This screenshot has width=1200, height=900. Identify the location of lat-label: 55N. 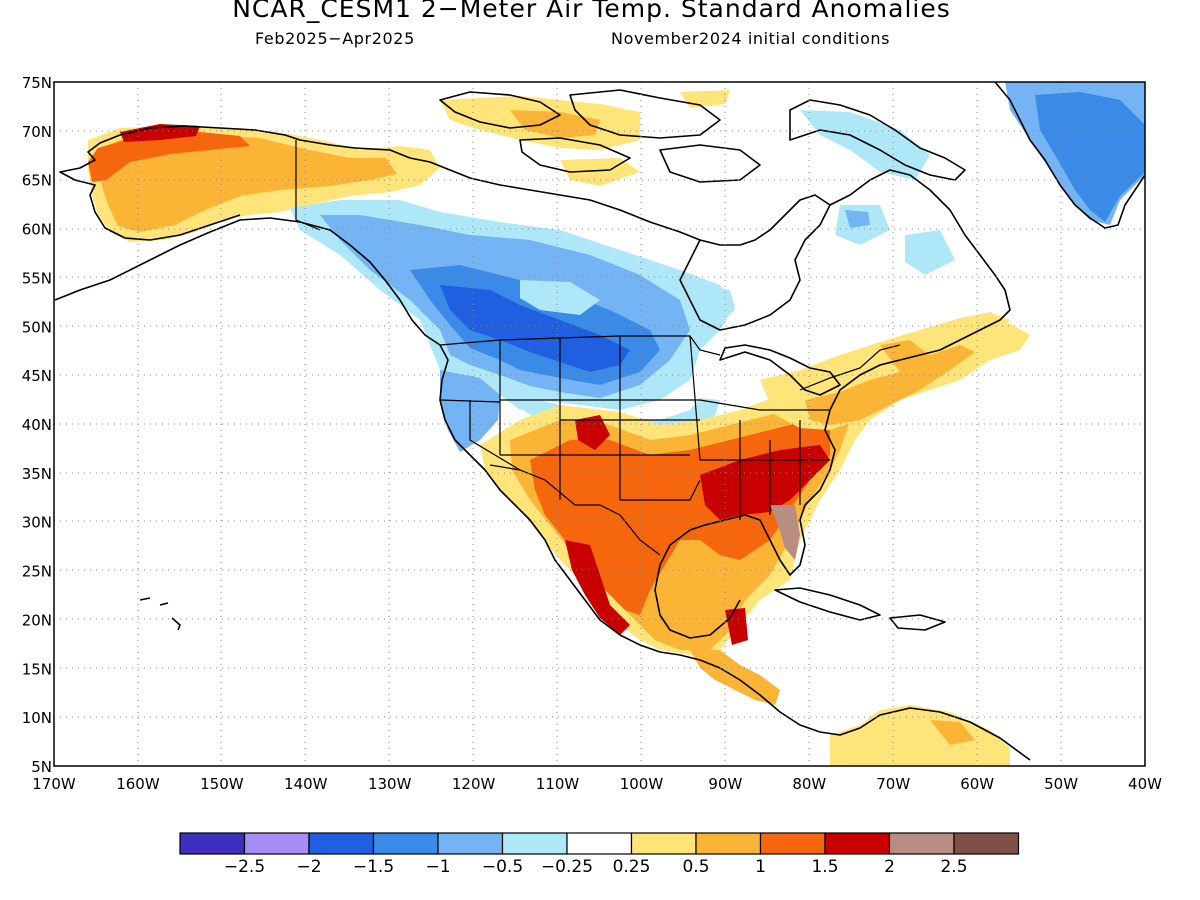
(37, 278).